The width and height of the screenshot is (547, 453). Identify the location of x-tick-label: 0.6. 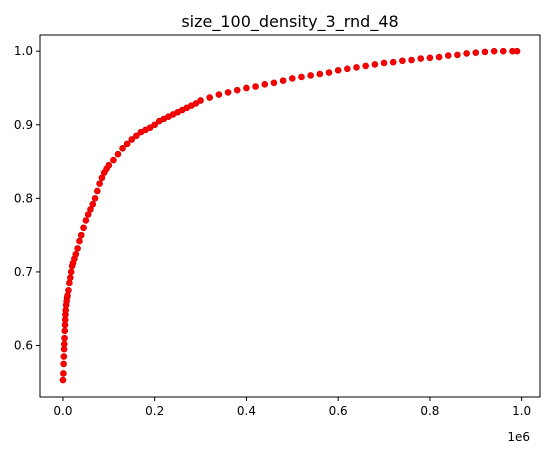
(338, 411).